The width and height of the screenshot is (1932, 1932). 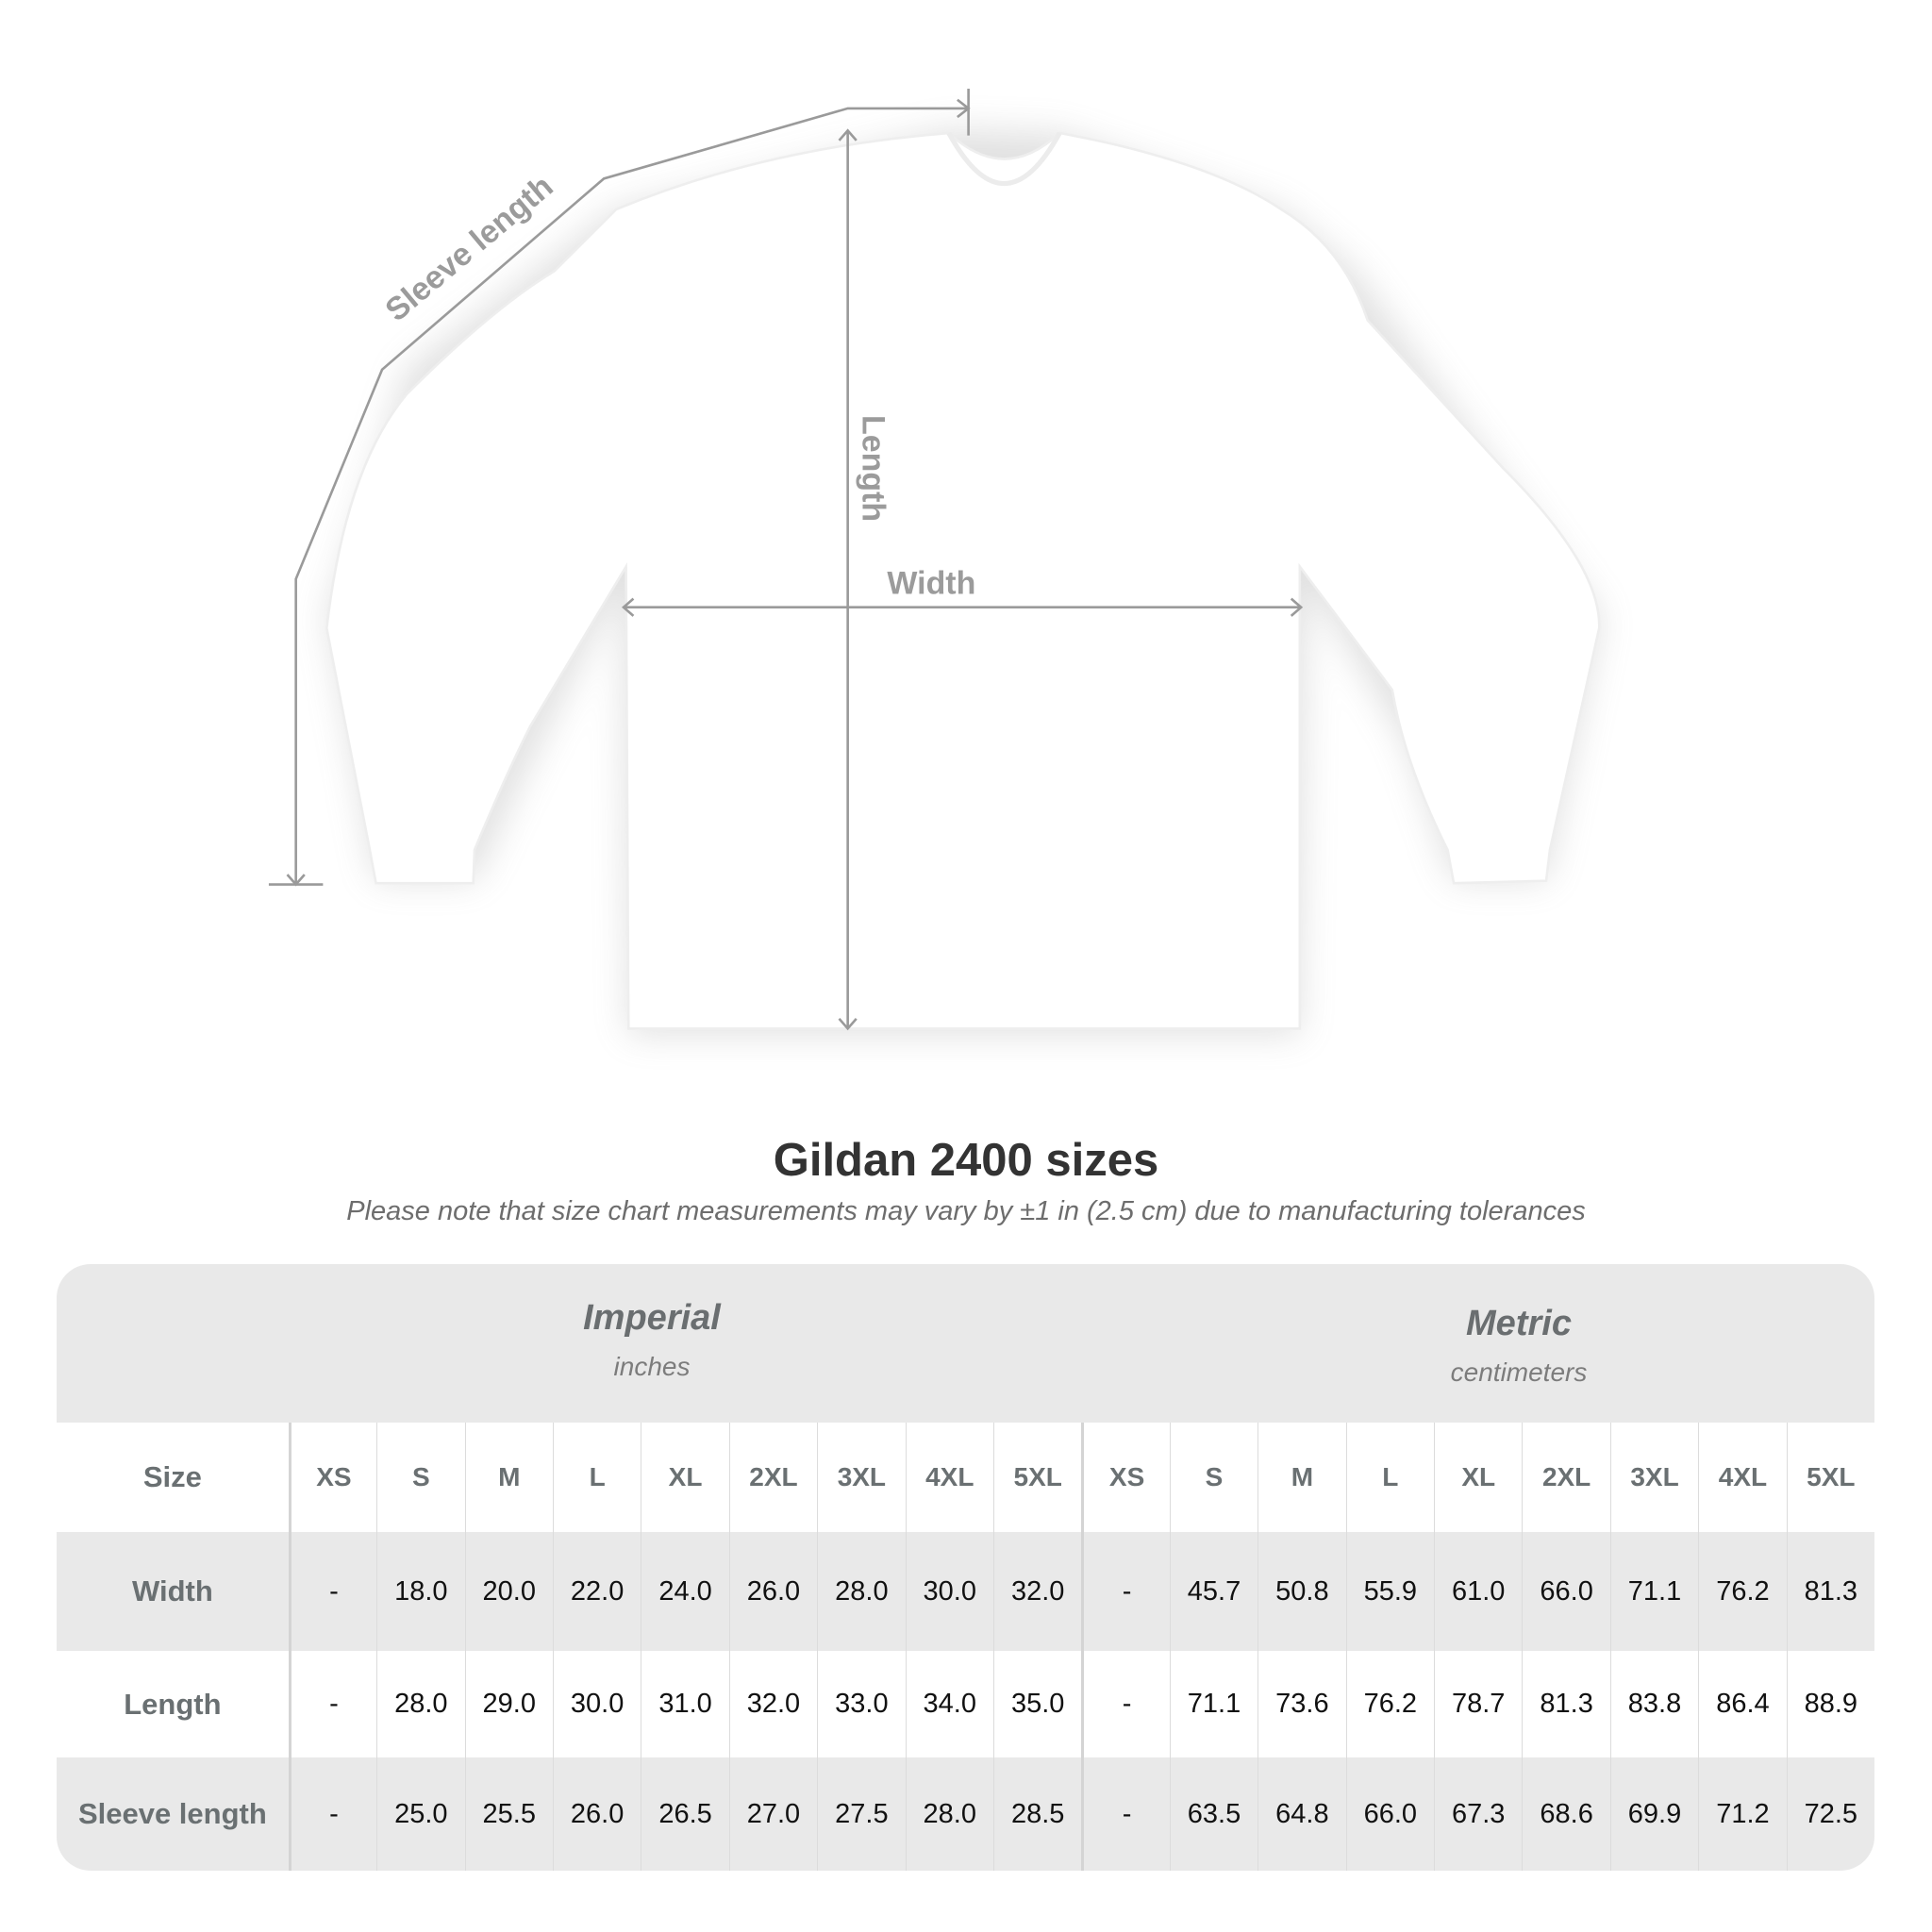 I want to click on imperial-size-header: 3XL, so click(x=861, y=1478).